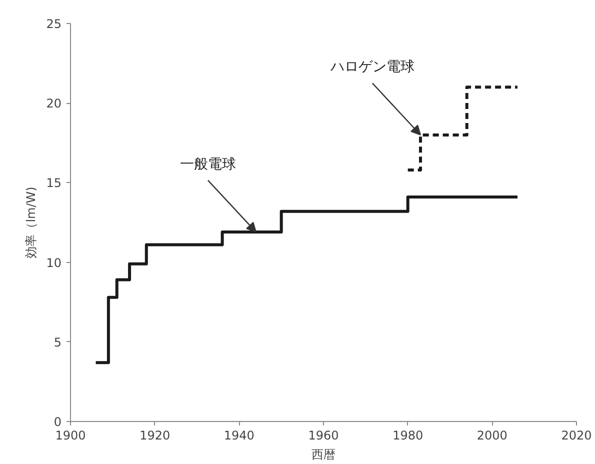 The image size is (595, 464). Describe the element at coordinates (54, 103) in the screenshot. I see `y-tick-label: 20` at that location.